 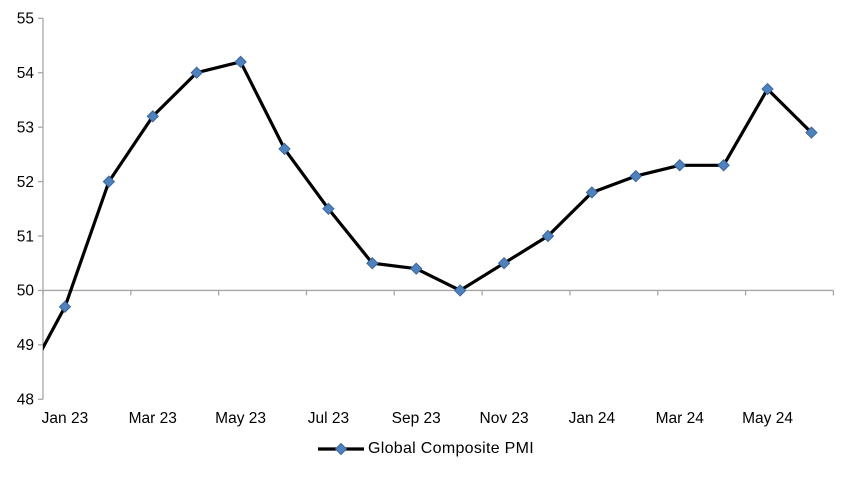 I want to click on y-axis-tick-label: 52, so click(x=25, y=182).